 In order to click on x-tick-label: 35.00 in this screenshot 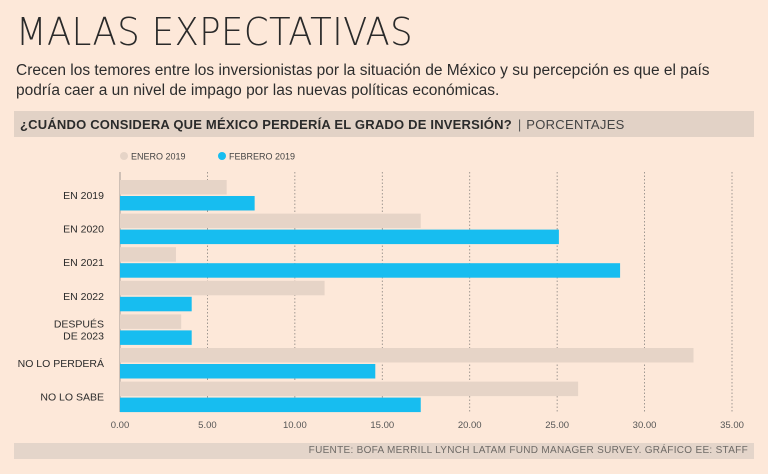, I will do `click(732, 425)`.